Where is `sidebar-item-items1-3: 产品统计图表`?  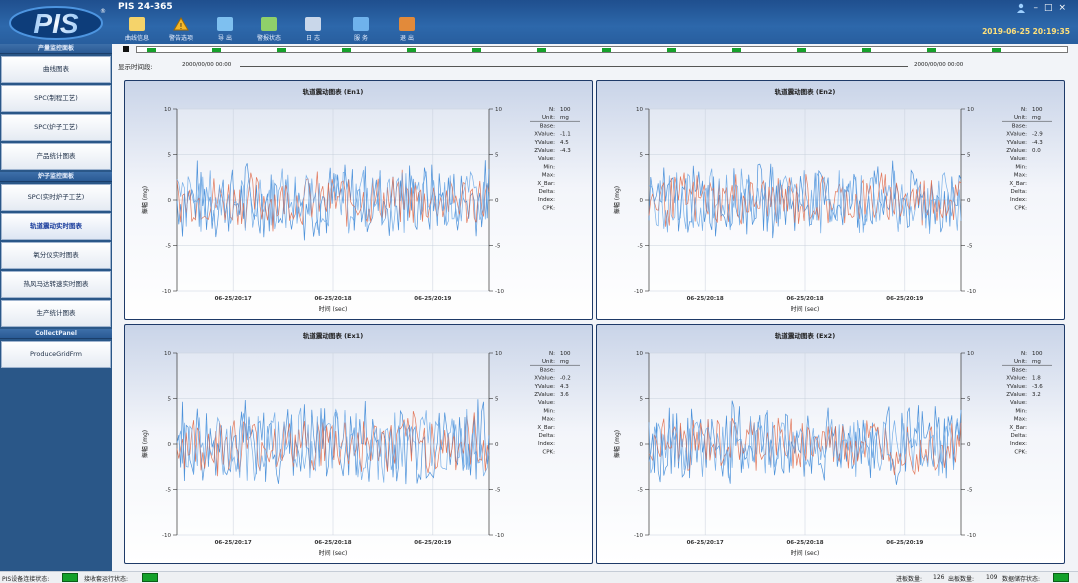 sidebar-item-items1-3: 产品统计图表 is located at coordinates (56, 156).